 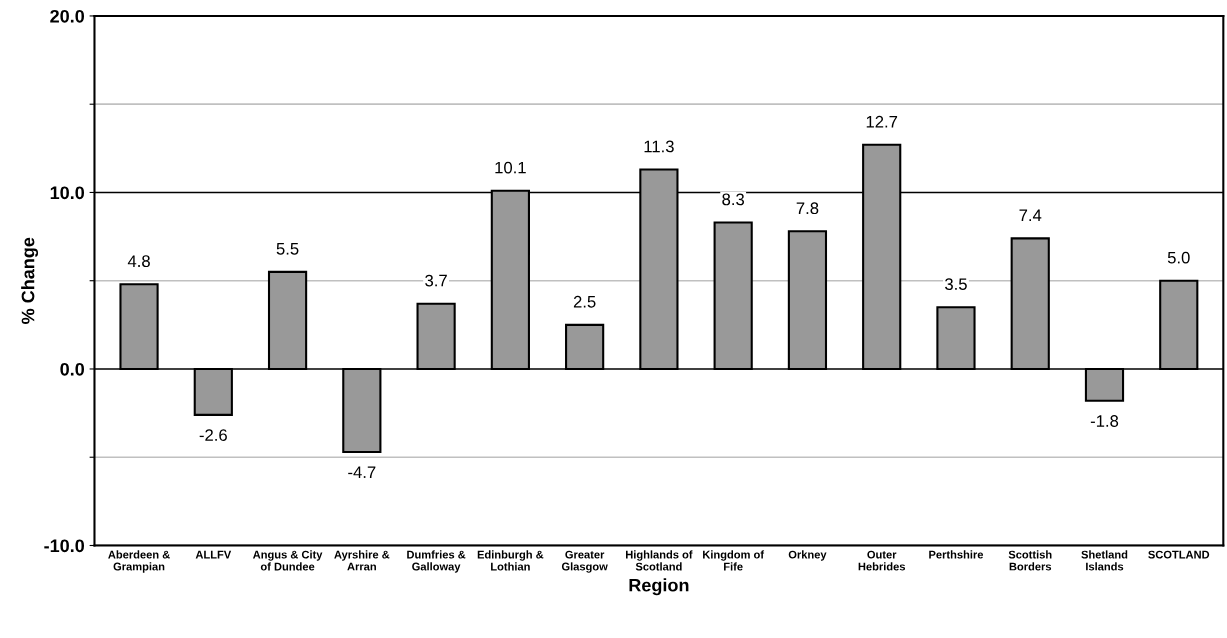 What do you see at coordinates (67, 193) in the screenshot?
I see `y-tick-label: 10.0` at bounding box center [67, 193].